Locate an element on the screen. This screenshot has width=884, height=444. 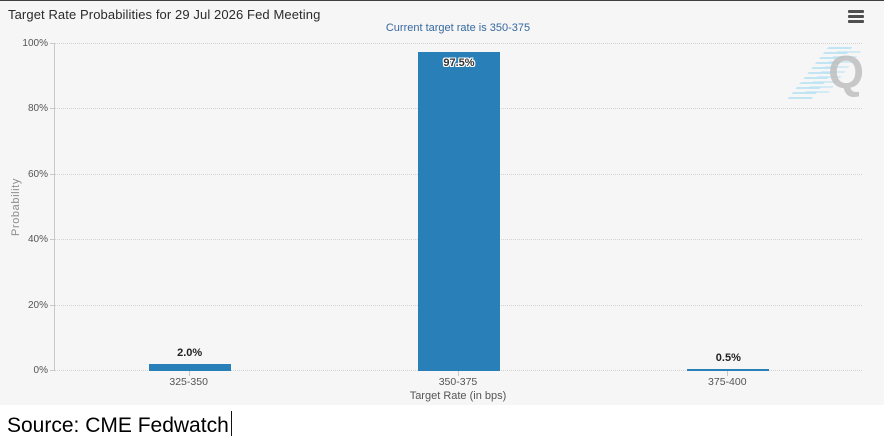
gridline-100% is located at coordinates (458, 43).